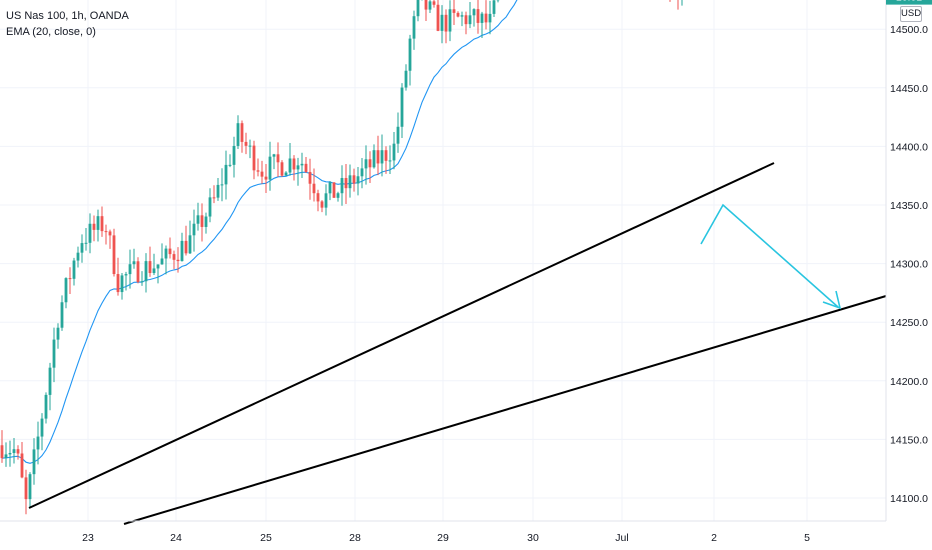  Describe the element at coordinates (443, 538) in the screenshot. I see `time-tick-label: 29` at that location.